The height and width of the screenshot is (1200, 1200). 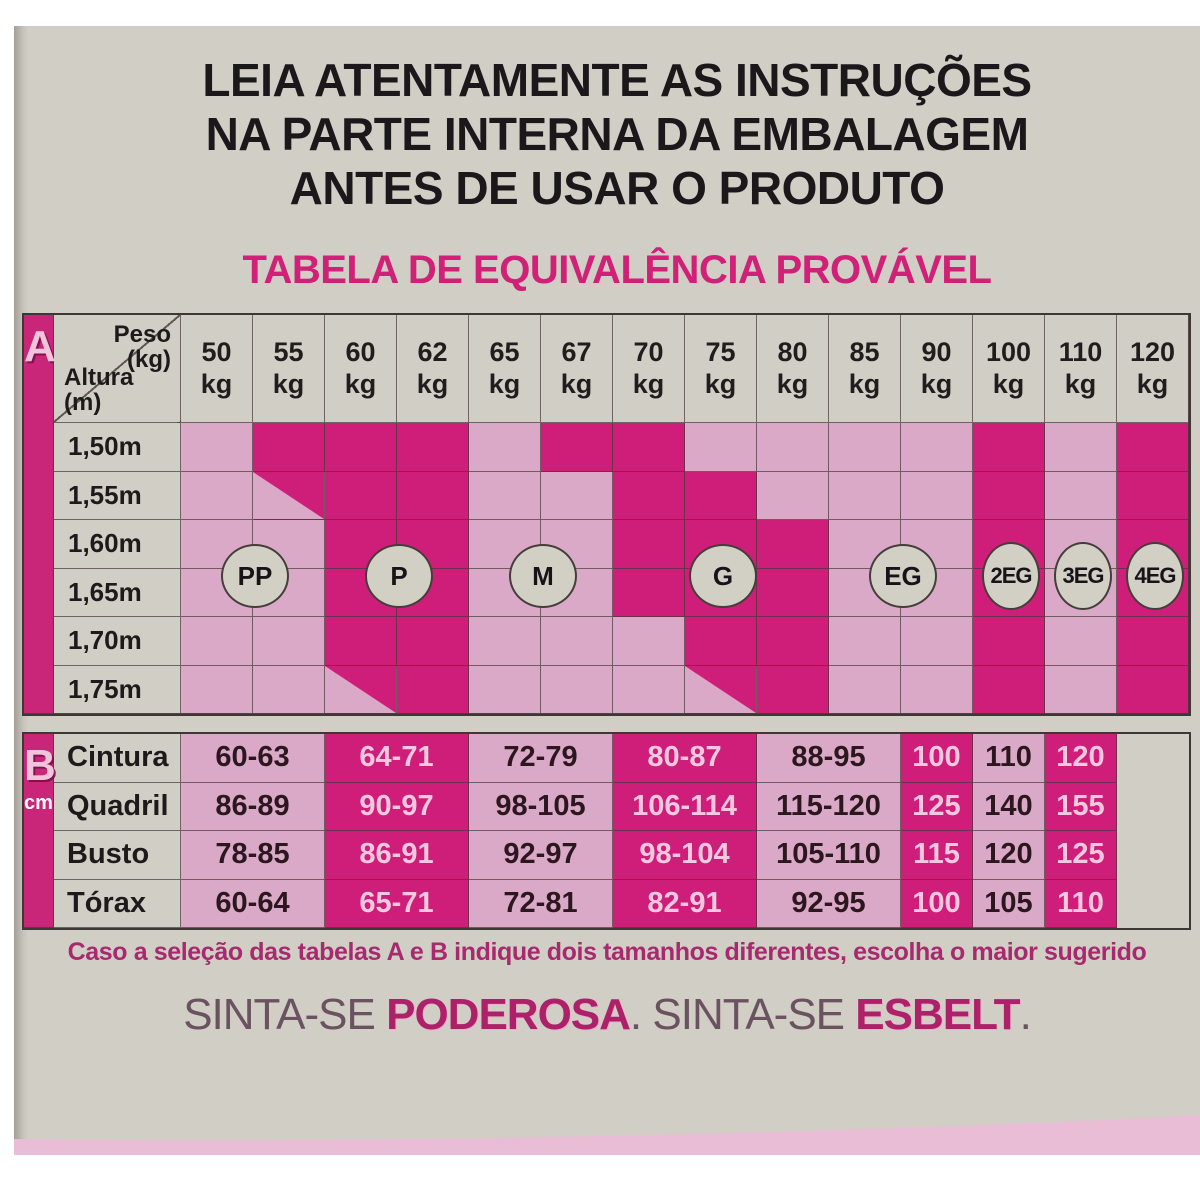 I want to click on weight-value: 100, so click(x=1008, y=352).